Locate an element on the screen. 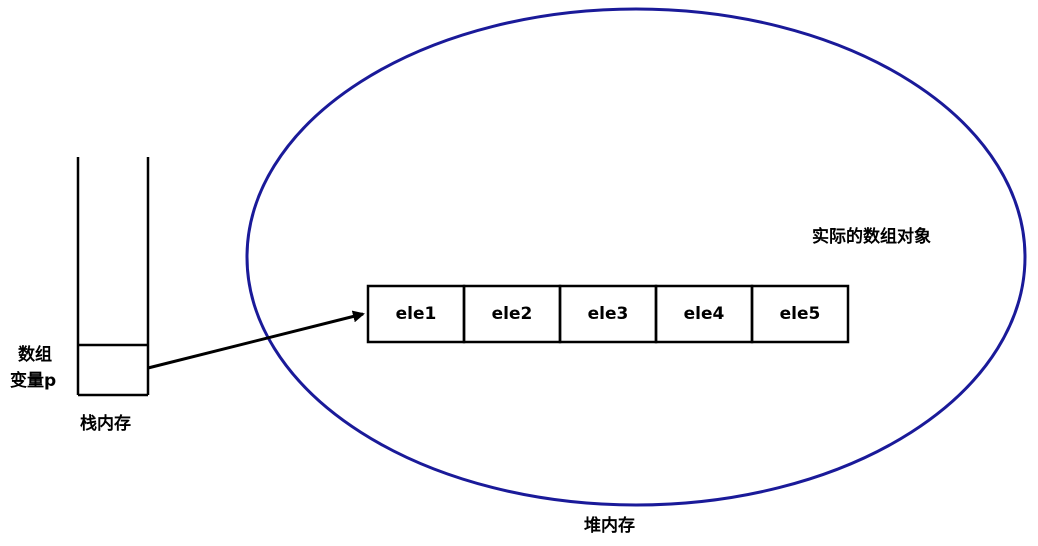 This screenshot has height=546, width=1038. array-element-label-5: ele5 is located at coordinates (800, 314).